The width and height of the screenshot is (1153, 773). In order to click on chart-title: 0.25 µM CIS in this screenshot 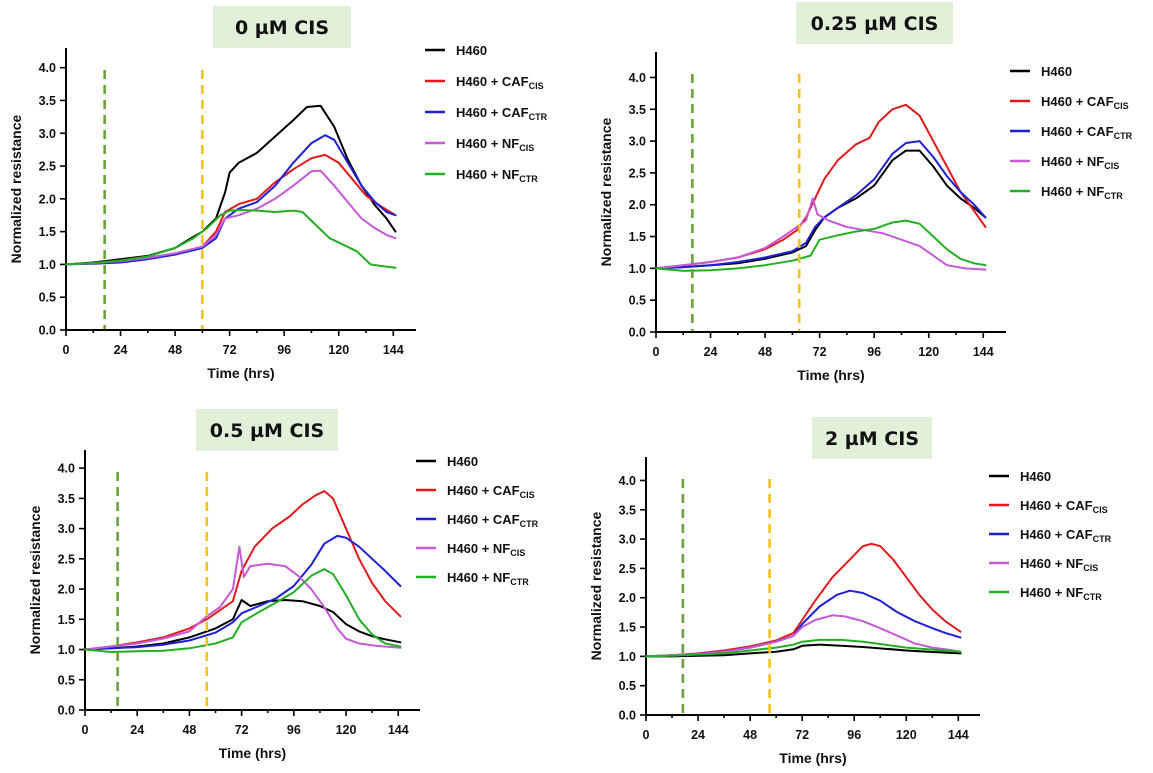, I will do `click(875, 24)`.